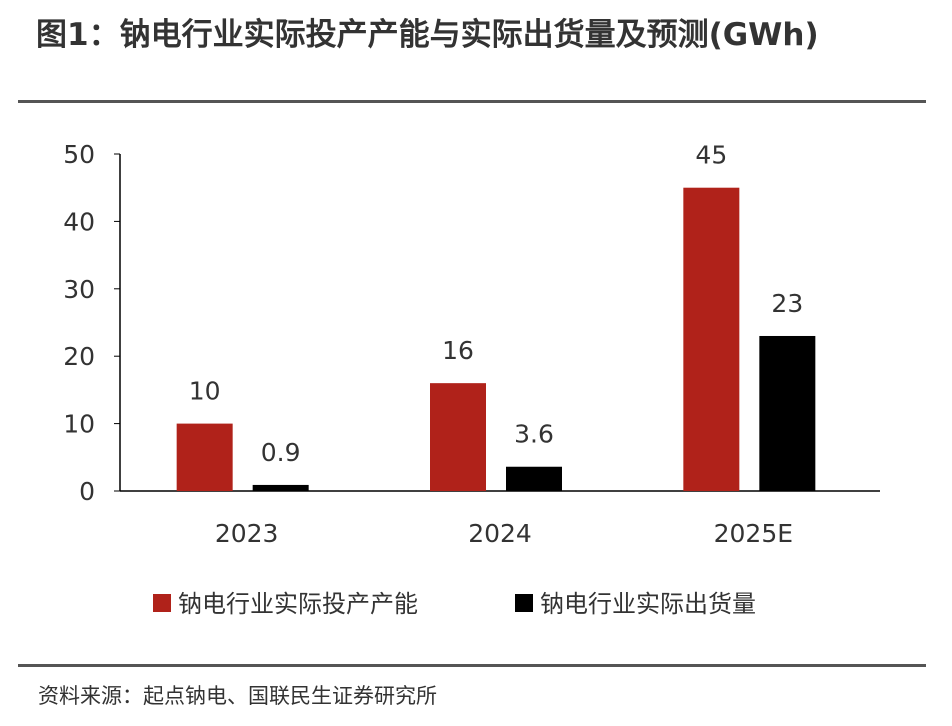  I want to click on x-tick-label: 2023, so click(247, 533).